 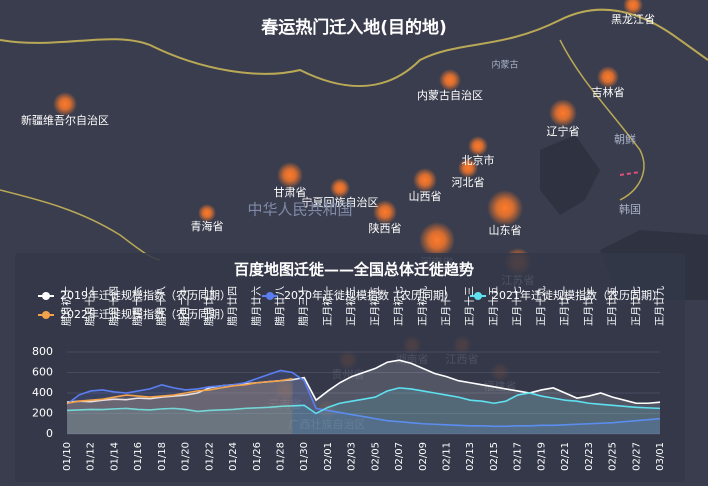 What do you see at coordinates (91, 456) in the screenshot?
I see `x-tick-label: 01/12` at bounding box center [91, 456].